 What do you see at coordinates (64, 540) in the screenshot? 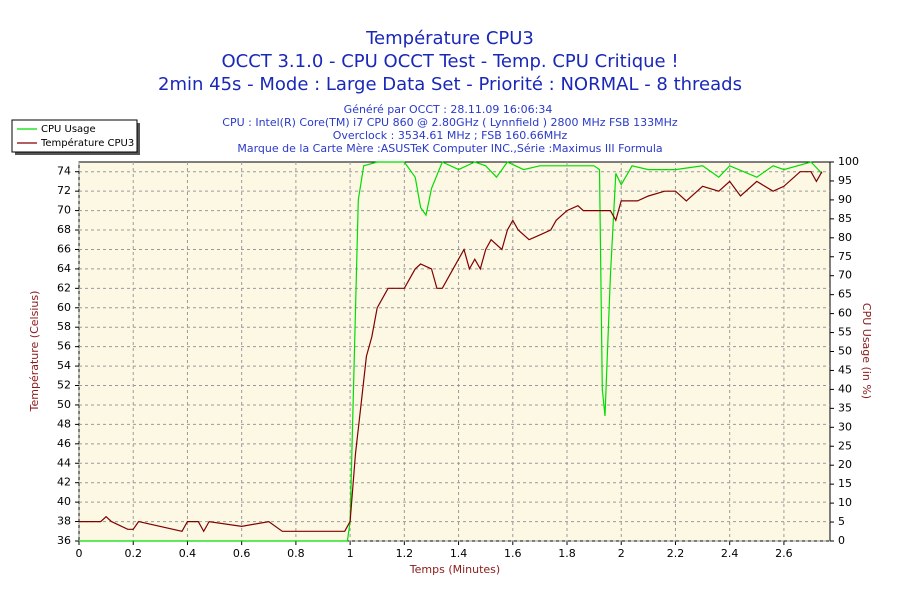
I see `y-tick-label: 36` at bounding box center [64, 540].